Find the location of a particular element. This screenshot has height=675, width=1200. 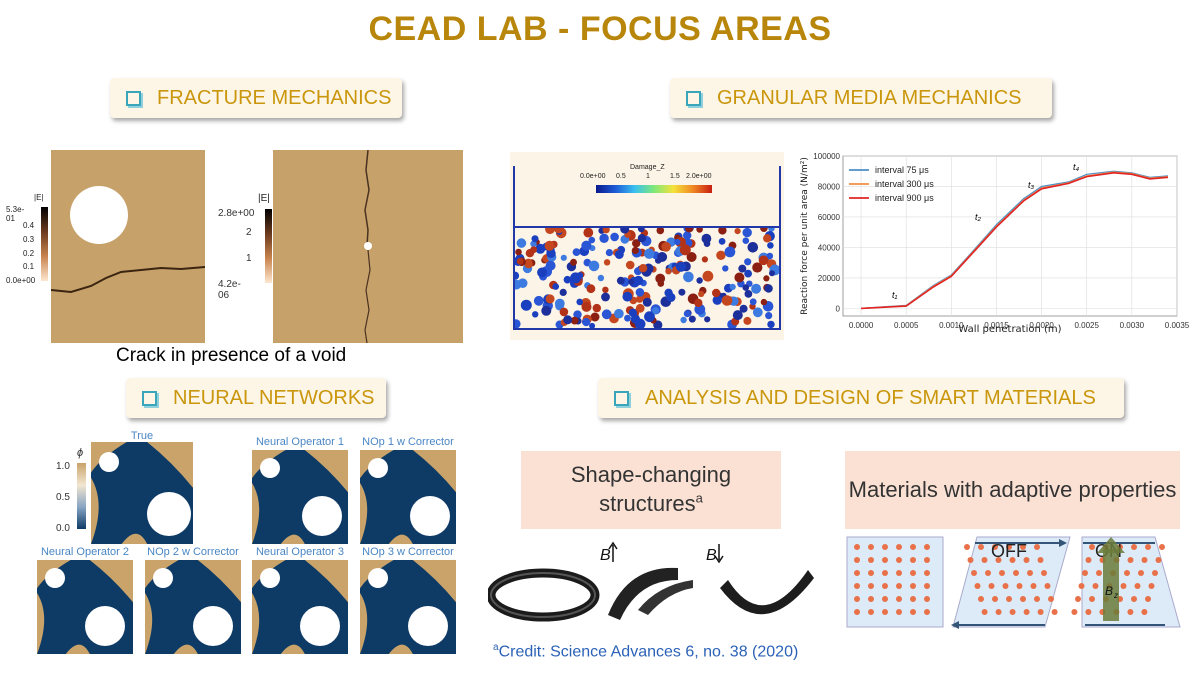

crack-path is located at coordinates (128, 280).